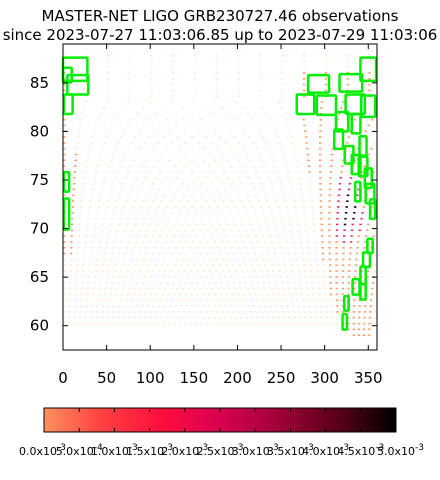 Image resolution: width=440 pixels, height=480 pixels. What do you see at coordinates (326, 105) in the screenshot?
I see `observed-field-box` at bounding box center [326, 105].